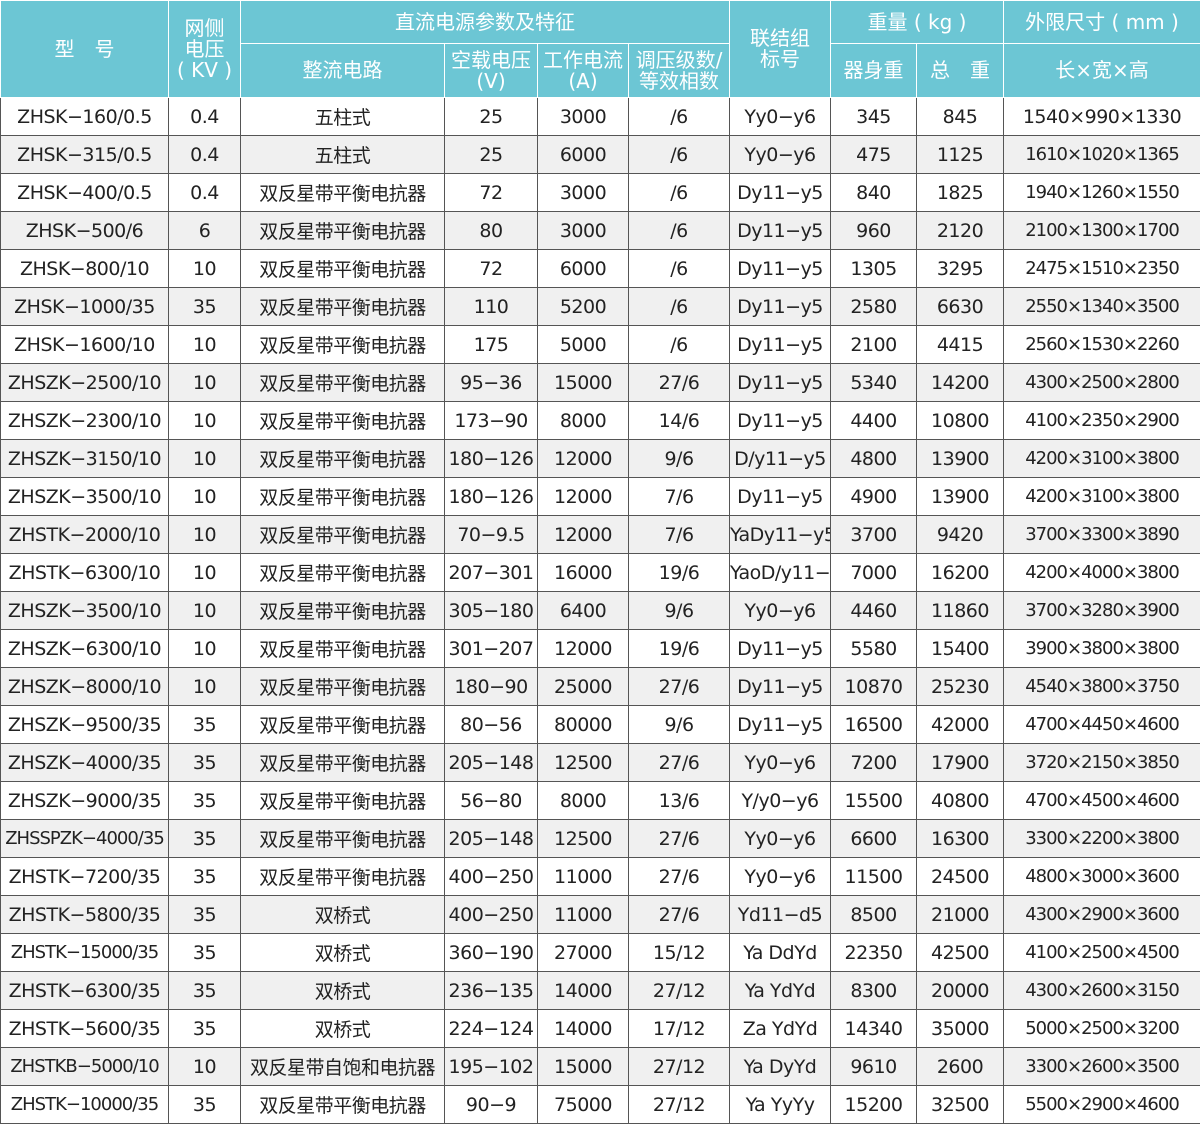  What do you see at coordinates (780, 49) in the screenshot?
I see `header-connection: 联结组 标号` at bounding box center [780, 49].